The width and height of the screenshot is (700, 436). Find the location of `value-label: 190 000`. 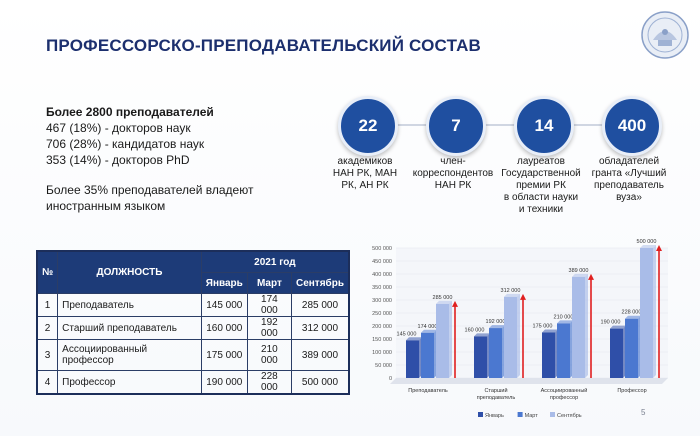

value-label: 190 000 is located at coordinates (611, 323).